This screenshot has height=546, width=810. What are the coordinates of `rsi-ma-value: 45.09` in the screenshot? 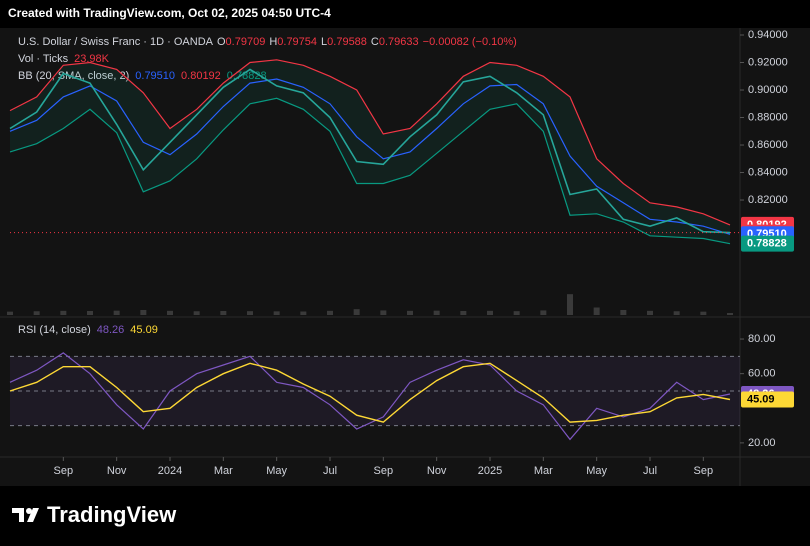 It's located at (144, 330).